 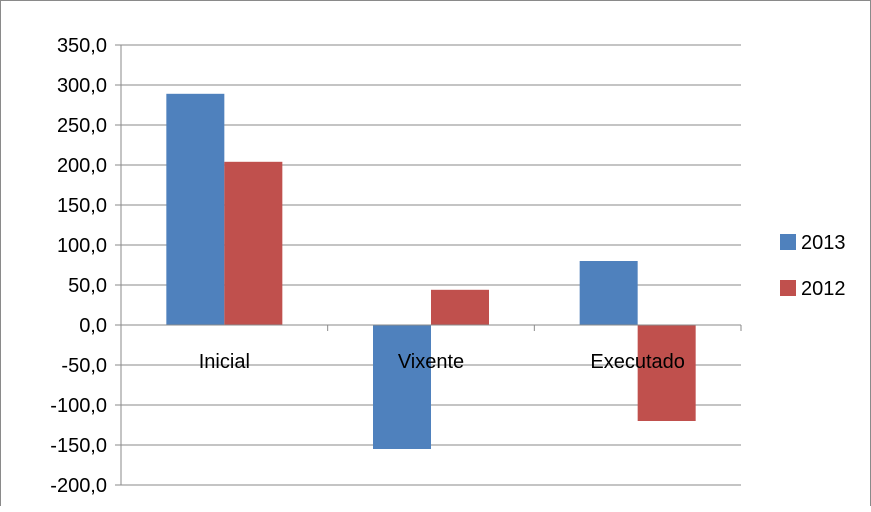 What do you see at coordinates (84, 366) in the screenshot?
I see `y-tick-label: -50,0` at bounding box center [84, 366].